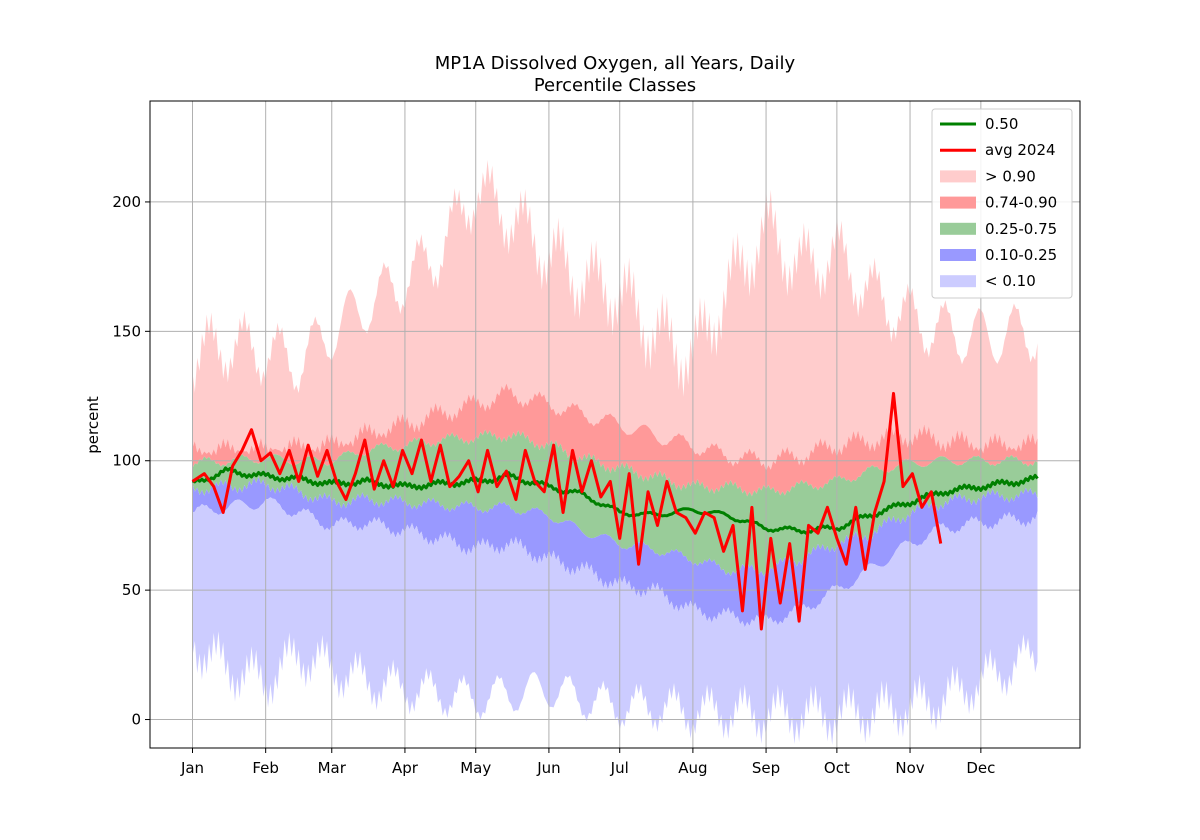  I want to click on x-tick-label-jan: Jan, so click(192, 768).